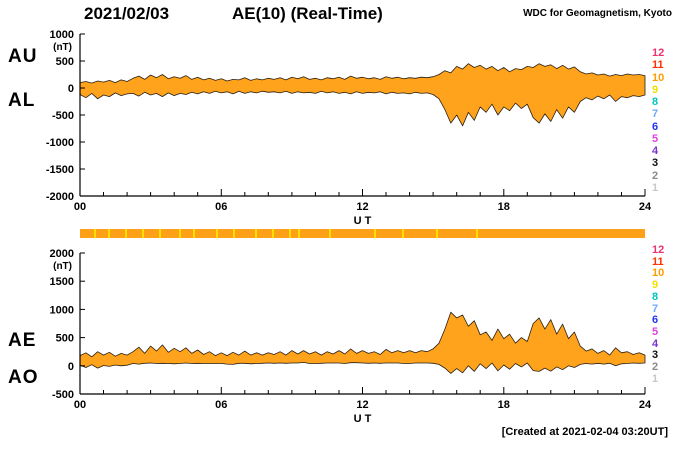 Image resolution: width=700 pixels, height=450 pixels. I want to click on station-count-scale-bottom: 12 11 10 9 8 7 6 5 4 3 2 1, so click(665, 315).